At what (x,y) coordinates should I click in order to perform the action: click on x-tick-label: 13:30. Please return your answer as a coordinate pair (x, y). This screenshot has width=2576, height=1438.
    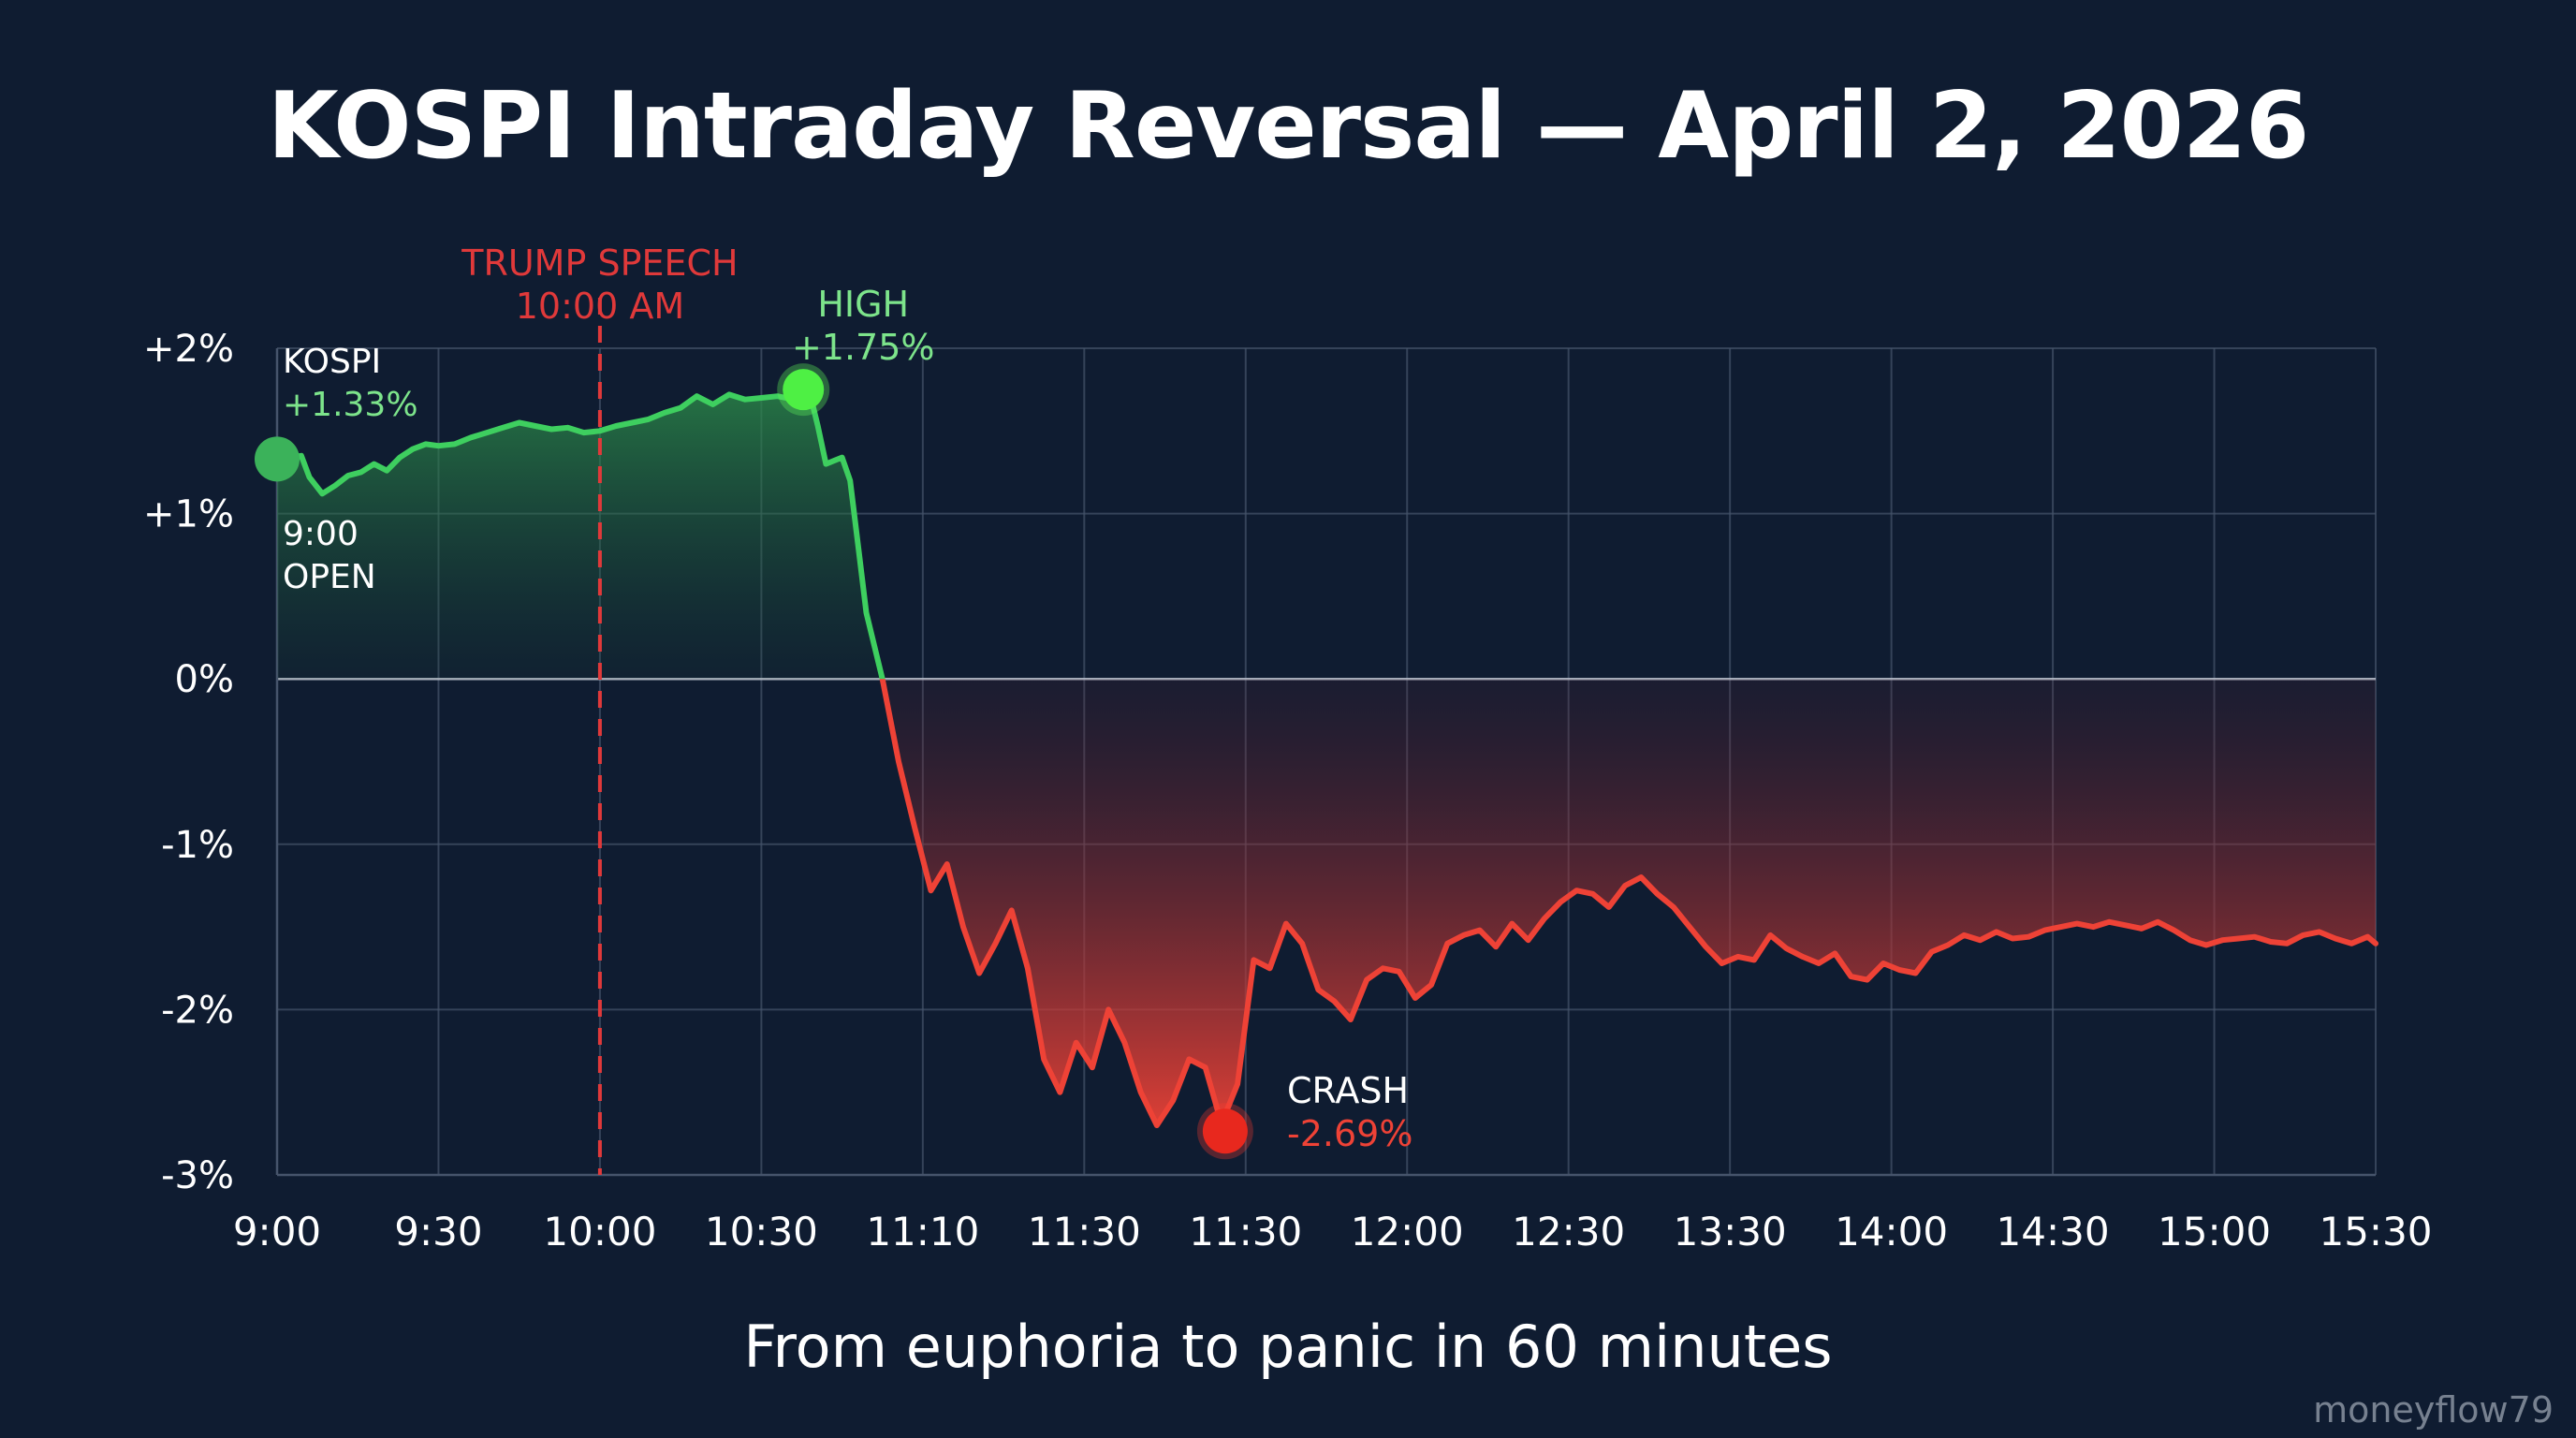
    Looking at the image, I should click on (1730, 1232).